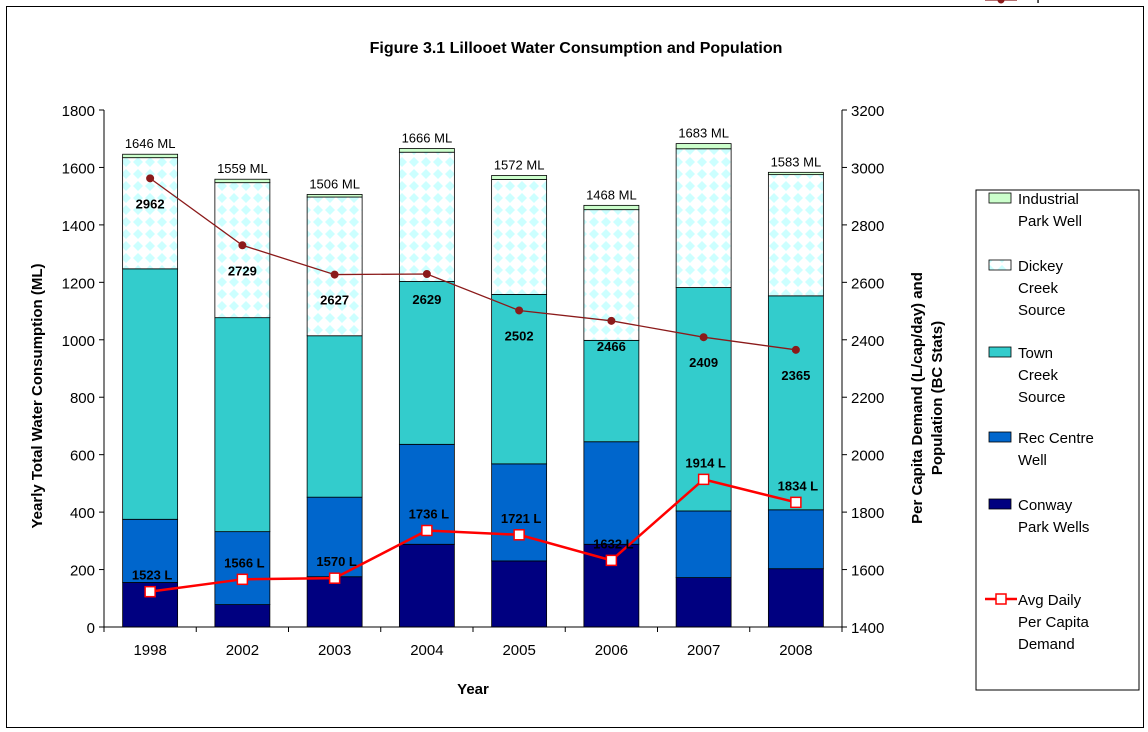 The height and width of the screenshot is (732, 1148). What do you see at coordinates (795, 375) in the screenshot?
I see `data-label: 2365` at bounding box center [795, 375].